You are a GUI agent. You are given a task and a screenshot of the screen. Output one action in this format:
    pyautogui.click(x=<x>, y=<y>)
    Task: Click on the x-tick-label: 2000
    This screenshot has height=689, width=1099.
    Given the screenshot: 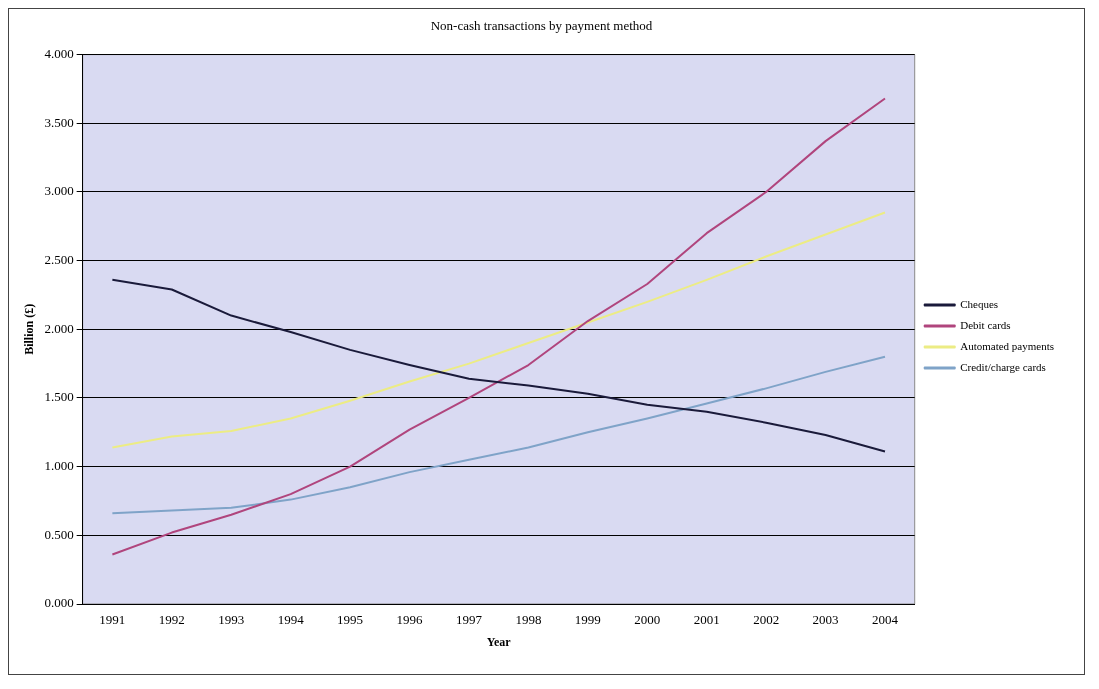 What is the action you would take?
    pyautogui.click(x=647, y=620)
    